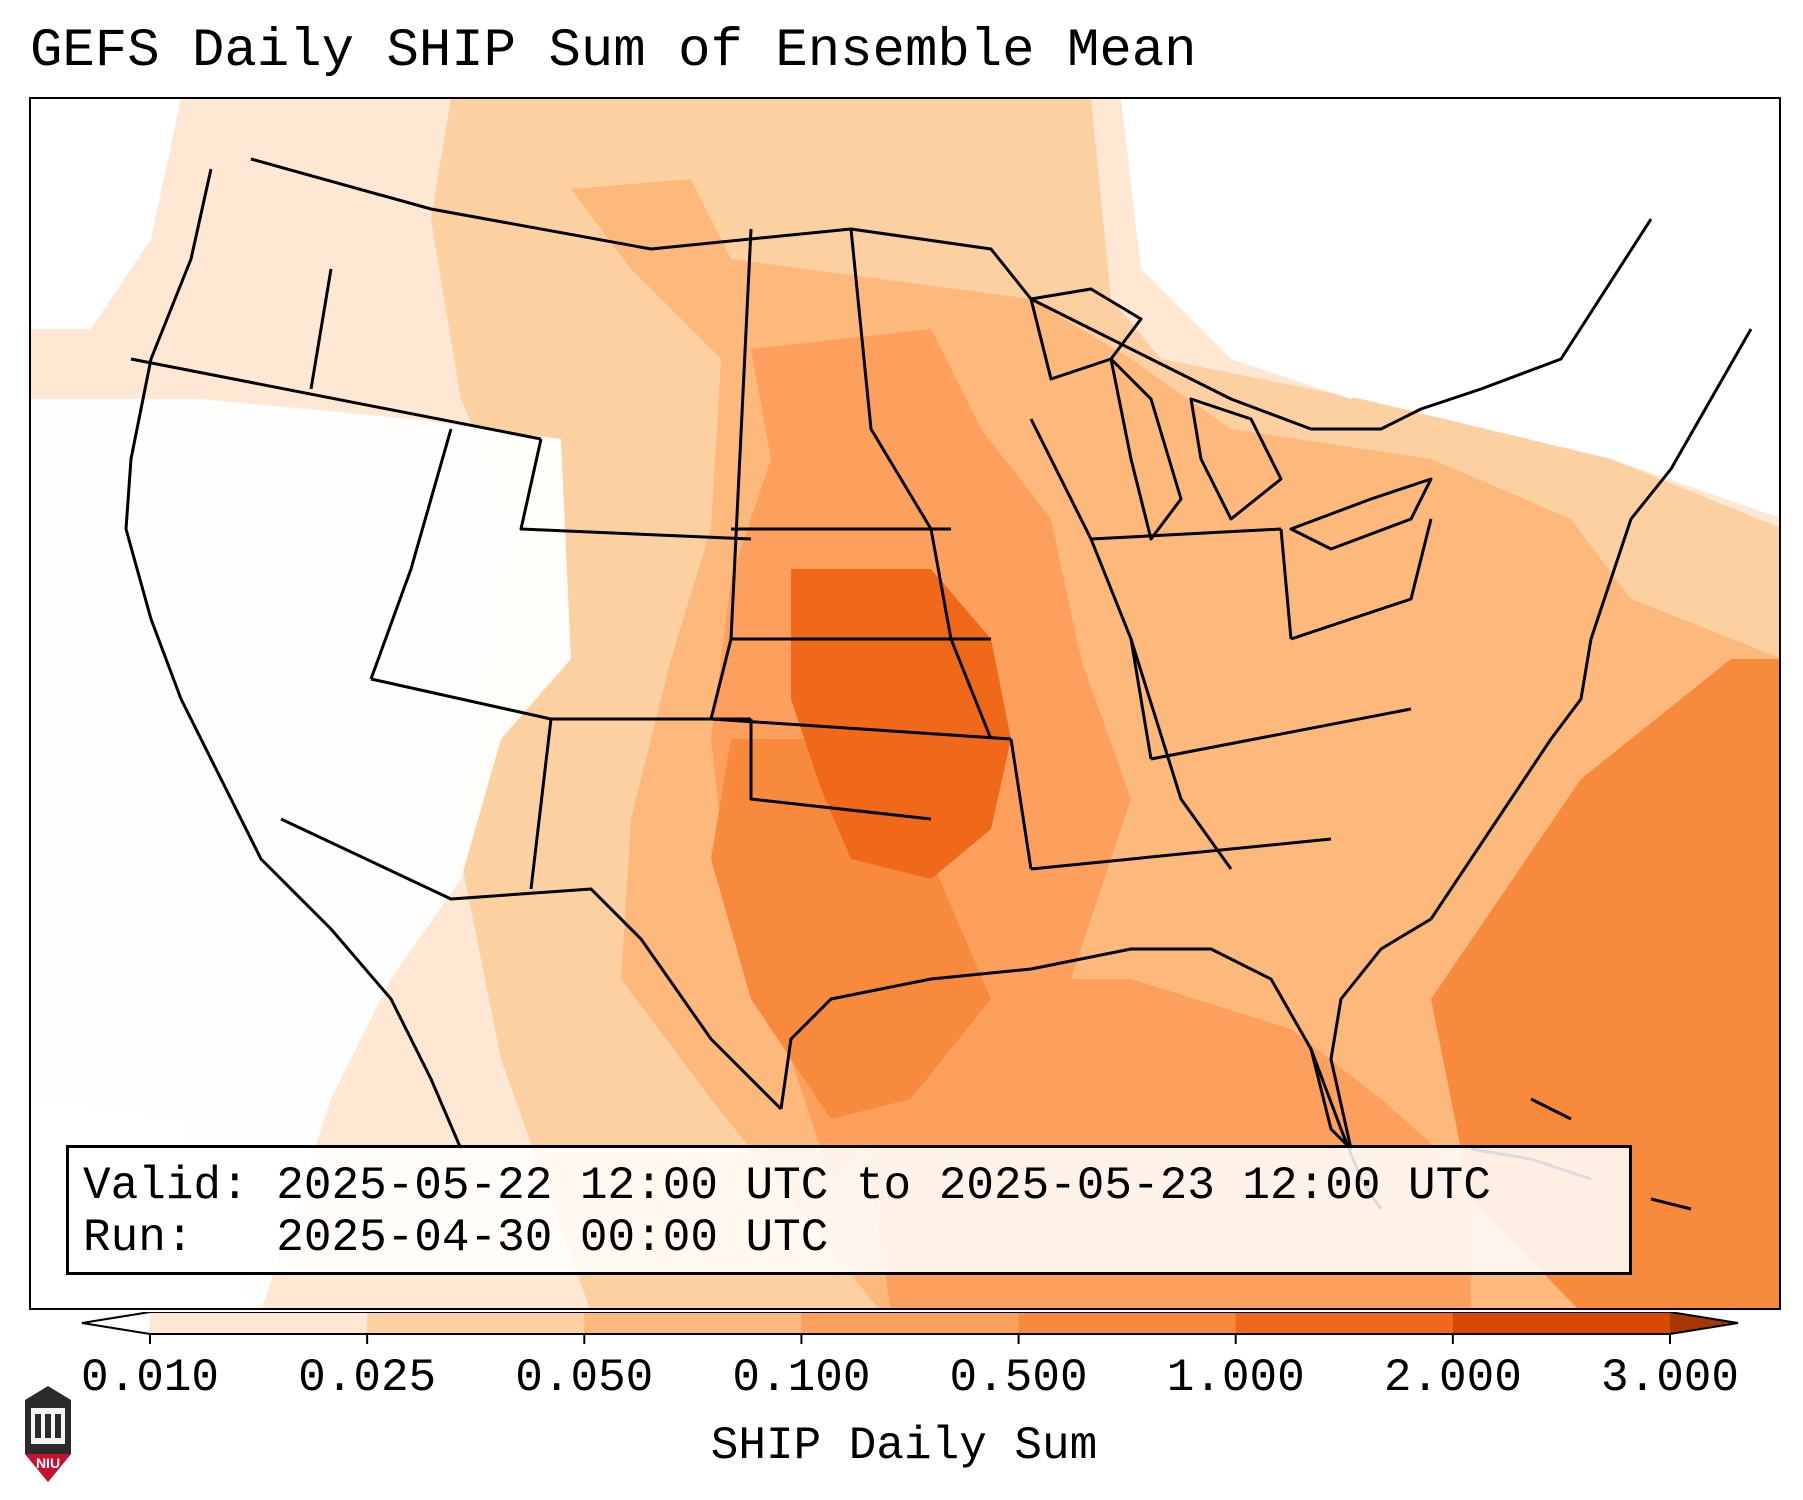 This screenshot has height=1500, width=1803. I want to click on colorbar-tick-label: 0.025, so click(367, 1378).